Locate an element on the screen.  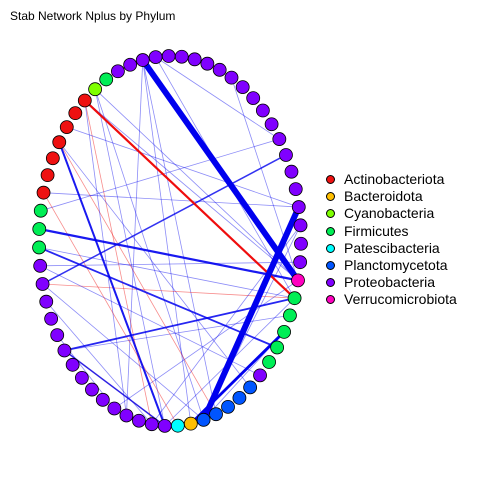
legend-label: Planctomycetota is located at coordinates (396, 265).